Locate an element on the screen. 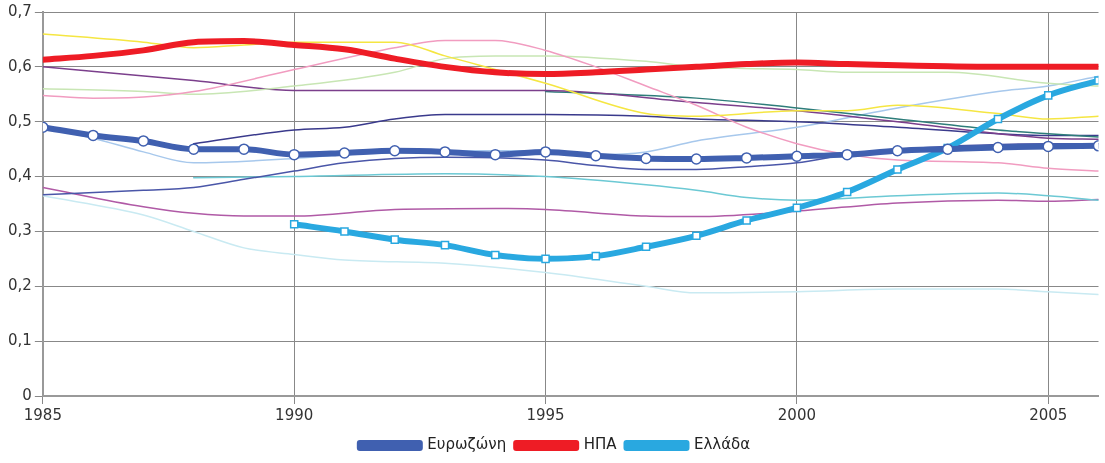  legend-label: Ευρωζώνη is located at coordinates (467, 444).